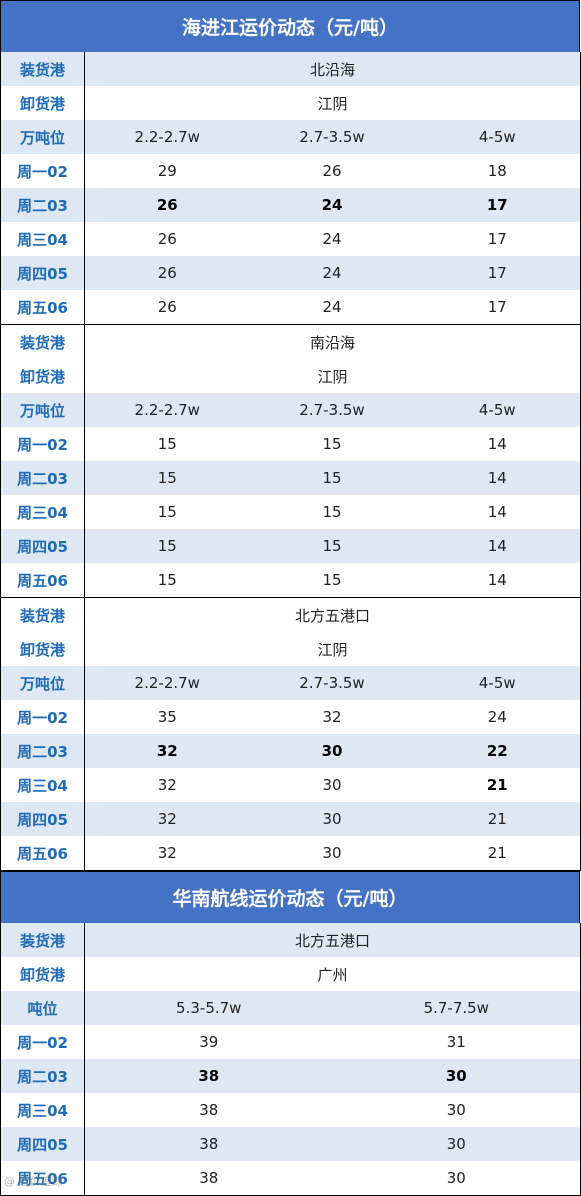 Image resolution: width=581 pixels, height=1196 pixels. I want to click on rate-cell: 22, so click(497, 751).